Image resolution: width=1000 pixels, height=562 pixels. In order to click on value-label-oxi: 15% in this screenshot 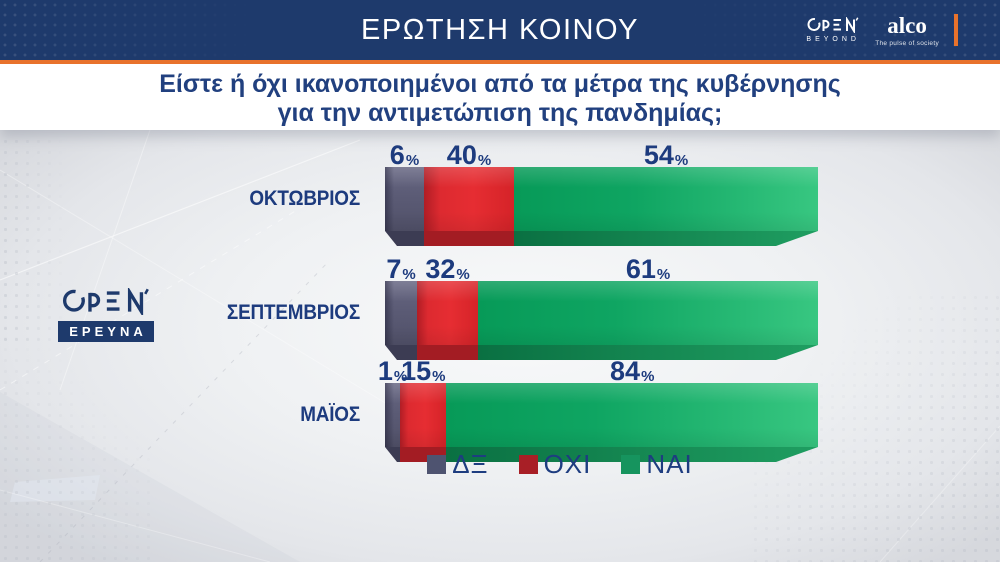, I will do `click(423, 370)`.